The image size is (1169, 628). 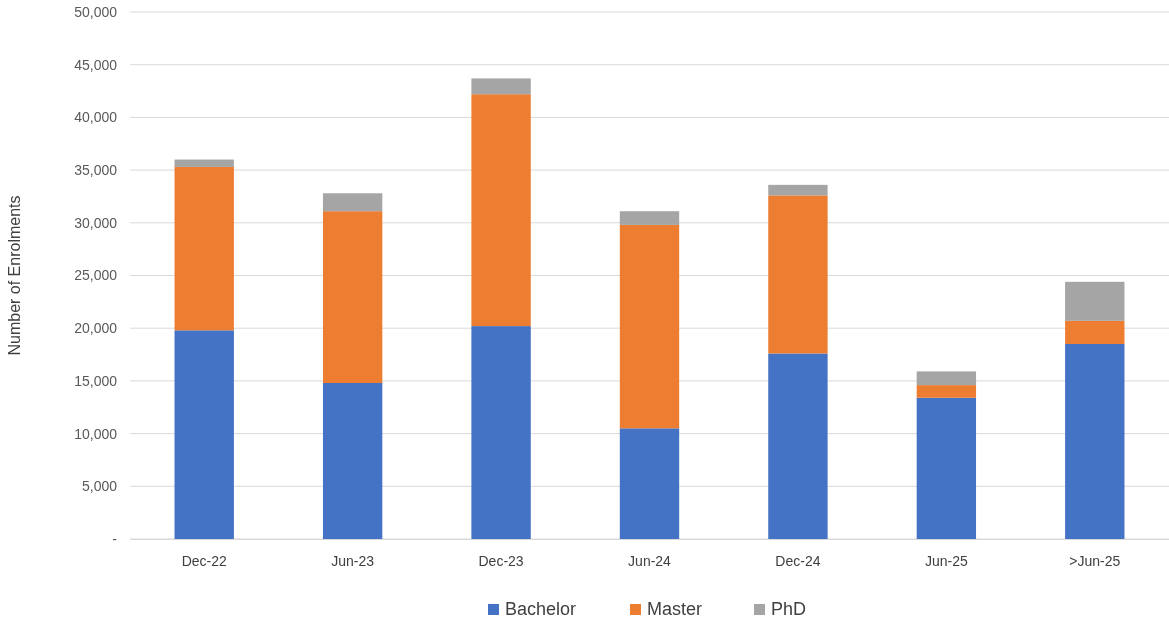 I want to click on x-tick-label: Dec-22, so click(x=204, y=560).